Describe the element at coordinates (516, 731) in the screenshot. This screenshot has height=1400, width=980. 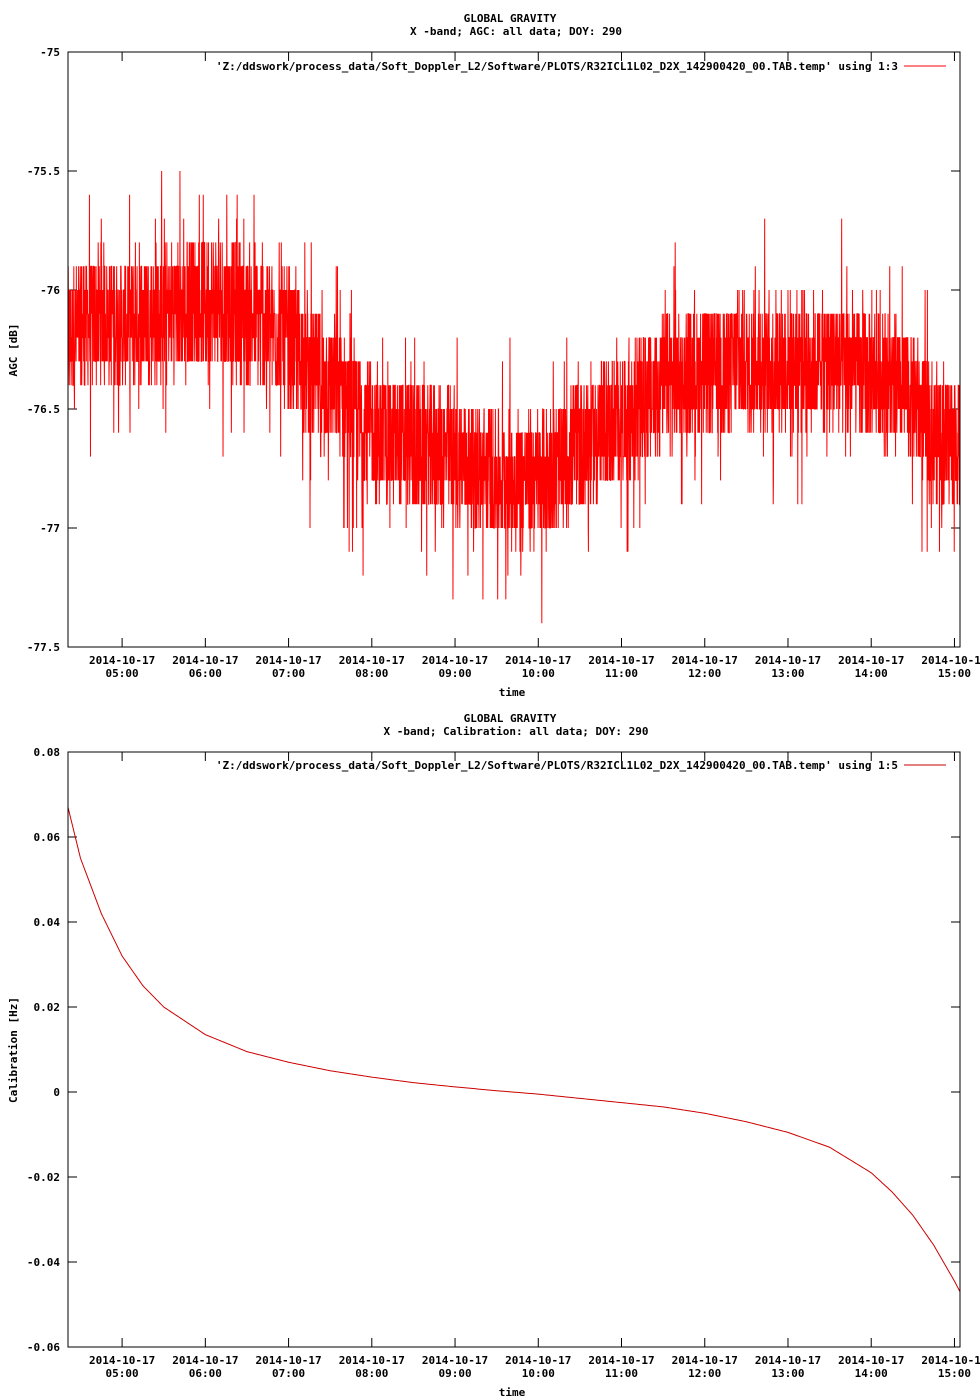
I see `cal-subtitle: X -band; Calibration: all data; DOY: 290` at that location.